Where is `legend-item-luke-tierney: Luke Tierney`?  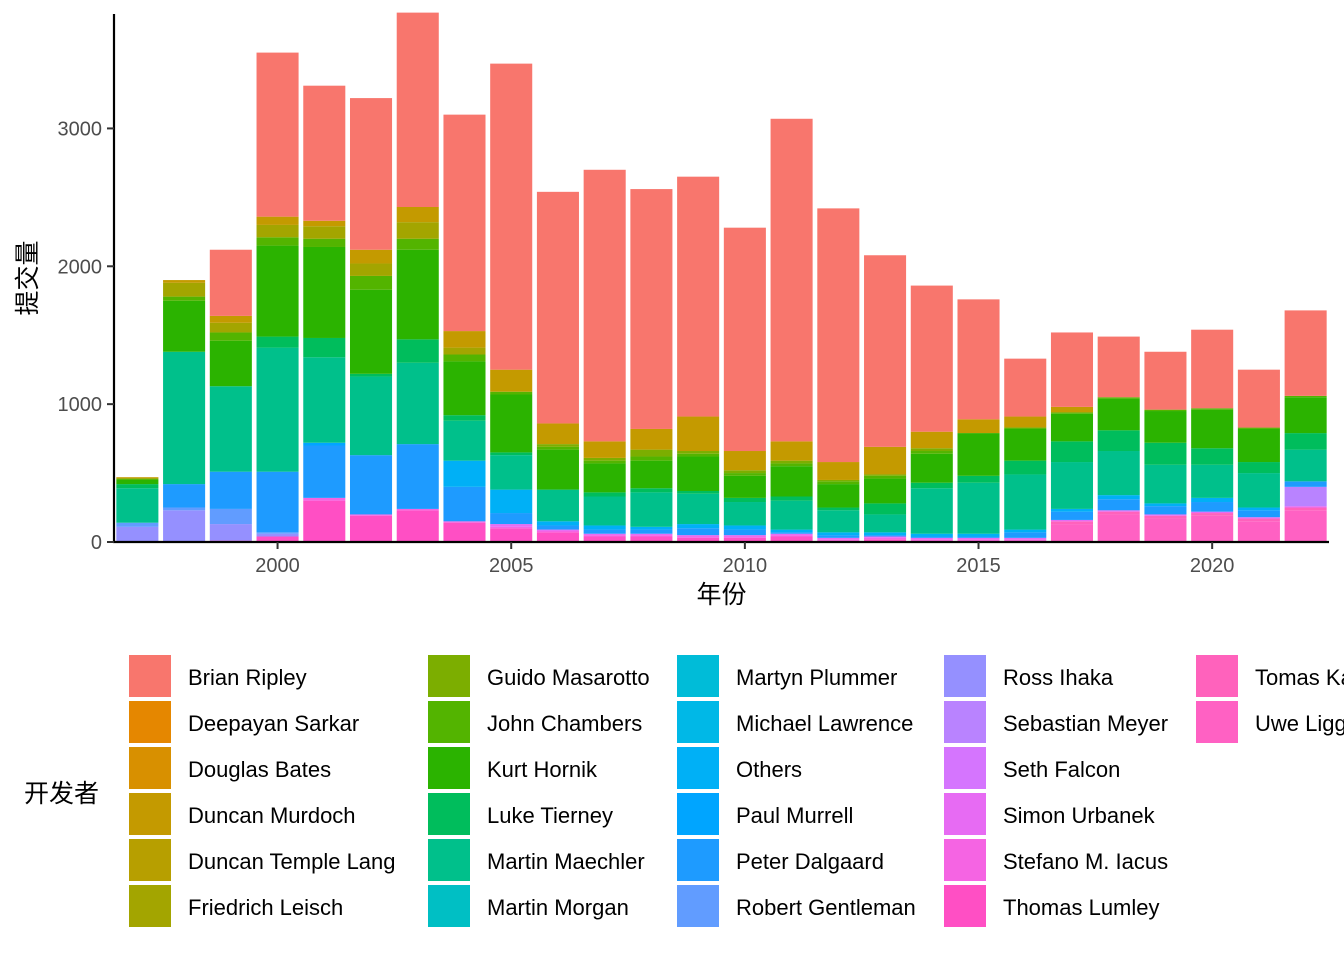
legend-item-luke-tierney: Luke Tierney is located at coordinates (520, 814).